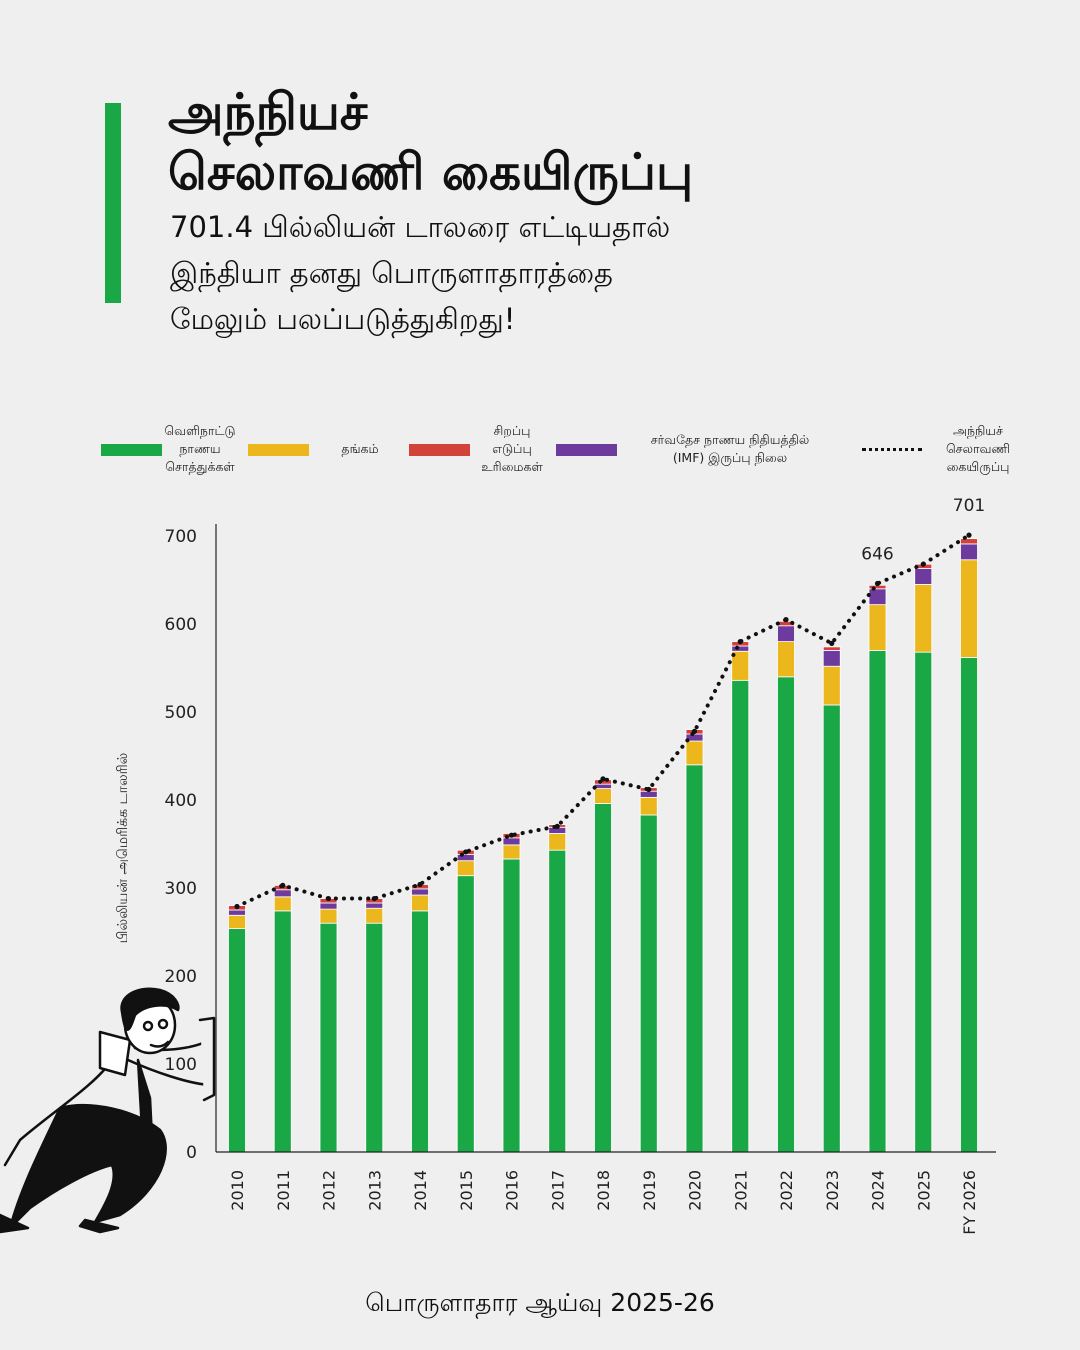  What do you see at coordinates (586, 450) in the screenshot?
I see `legend-swatch-imf` at bounding box center [586, 450].